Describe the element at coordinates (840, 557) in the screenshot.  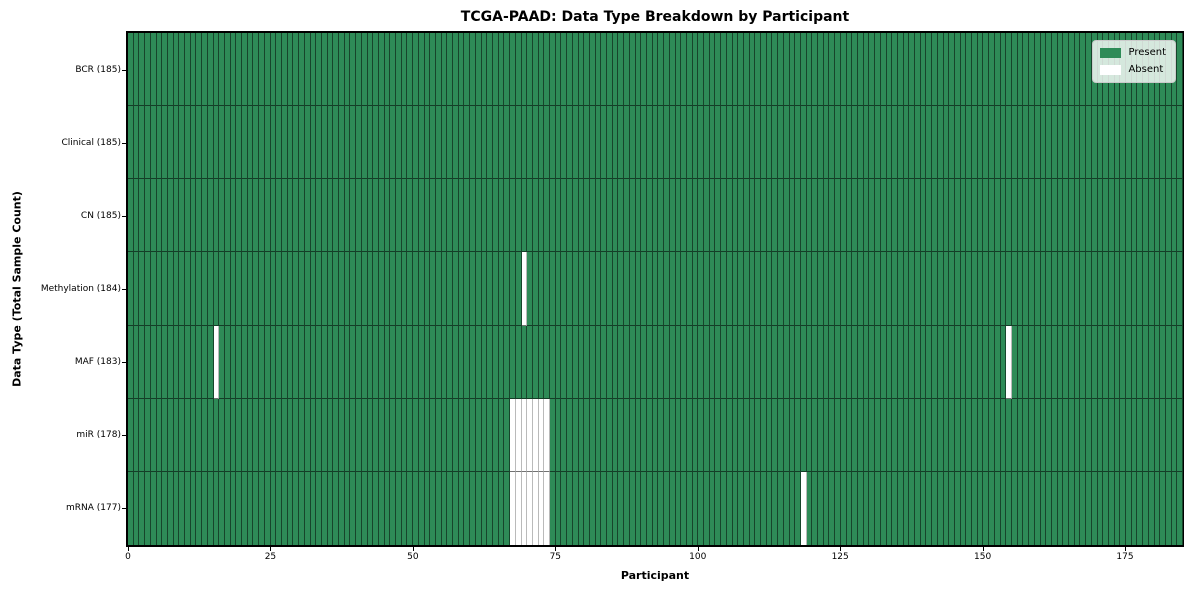
I see `x-tick-label: 125` at that location.